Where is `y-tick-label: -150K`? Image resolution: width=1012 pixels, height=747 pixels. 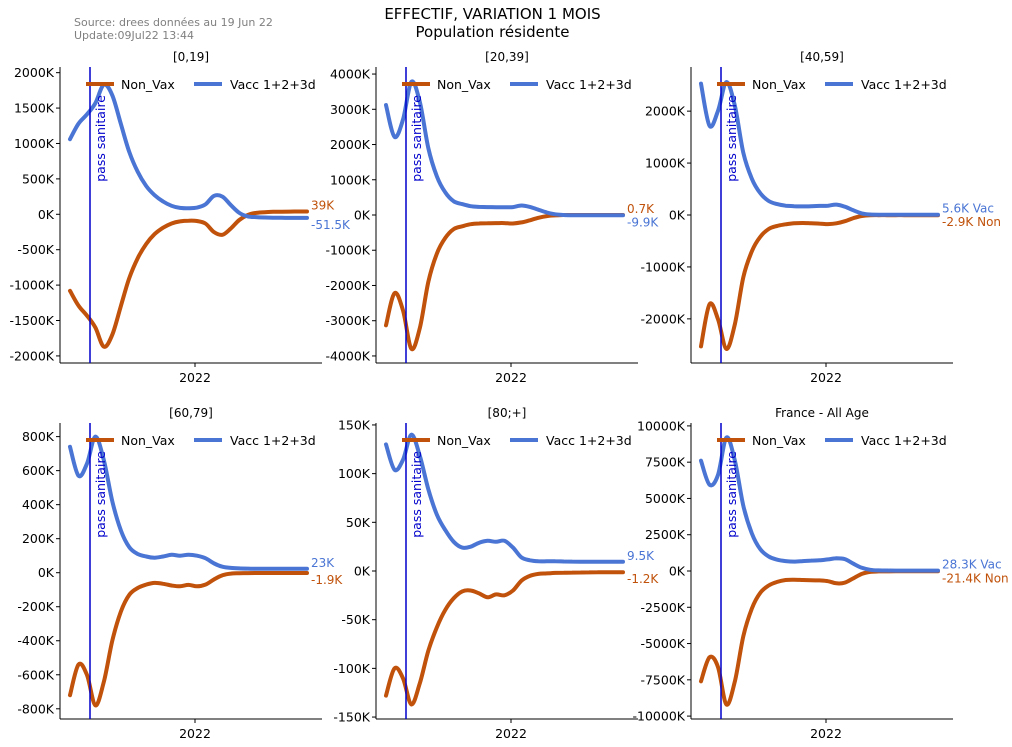 y-tick-label: -150K is located at coordinates (351, 717).